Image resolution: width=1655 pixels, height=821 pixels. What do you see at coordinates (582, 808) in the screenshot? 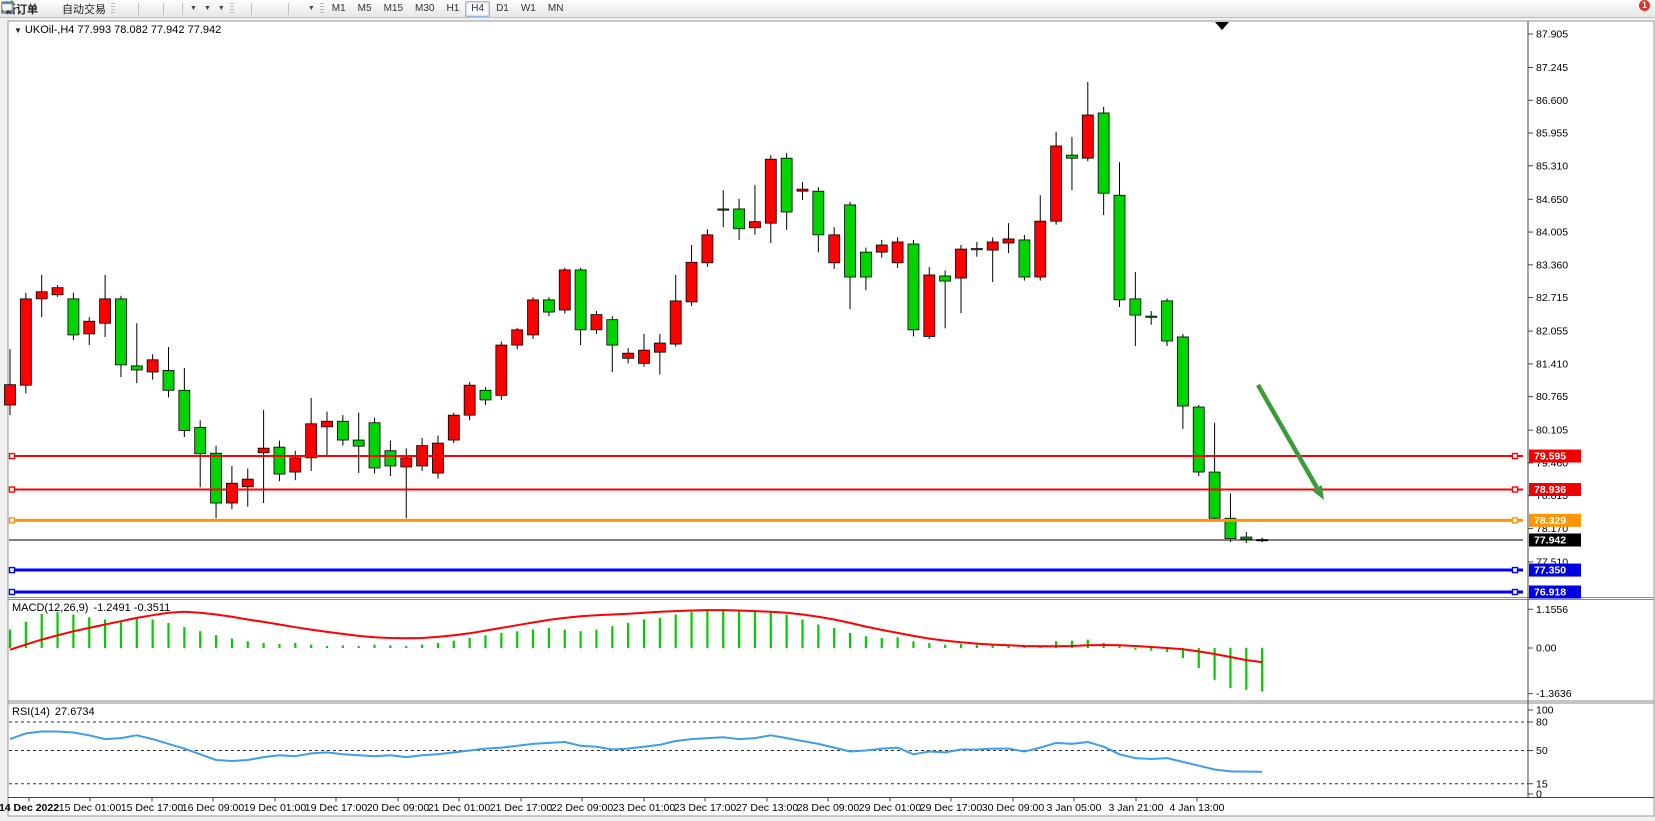
I see `time-tick-label: 22 Dec 09:00` at bounding box center [582, 808].